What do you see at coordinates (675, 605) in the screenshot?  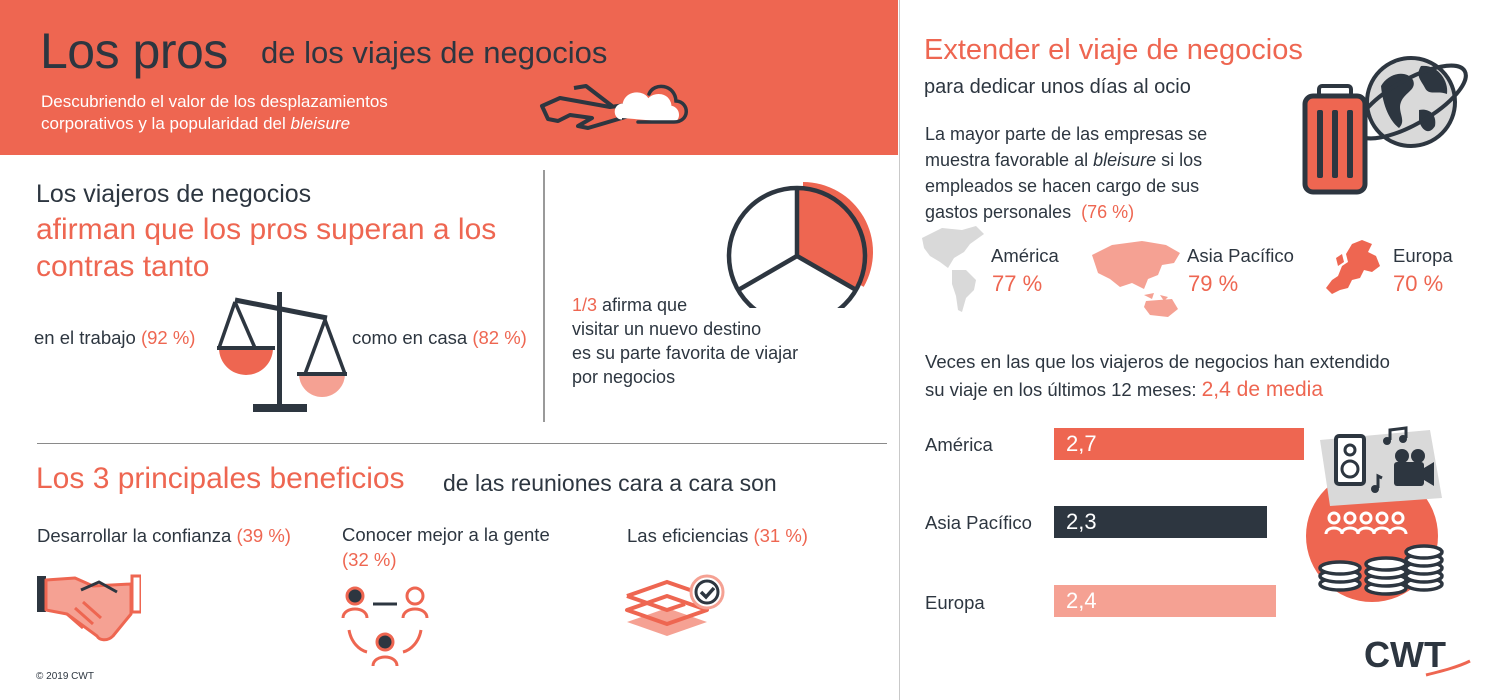 I see `layers-check-icon` at bounding box center [675, 605].